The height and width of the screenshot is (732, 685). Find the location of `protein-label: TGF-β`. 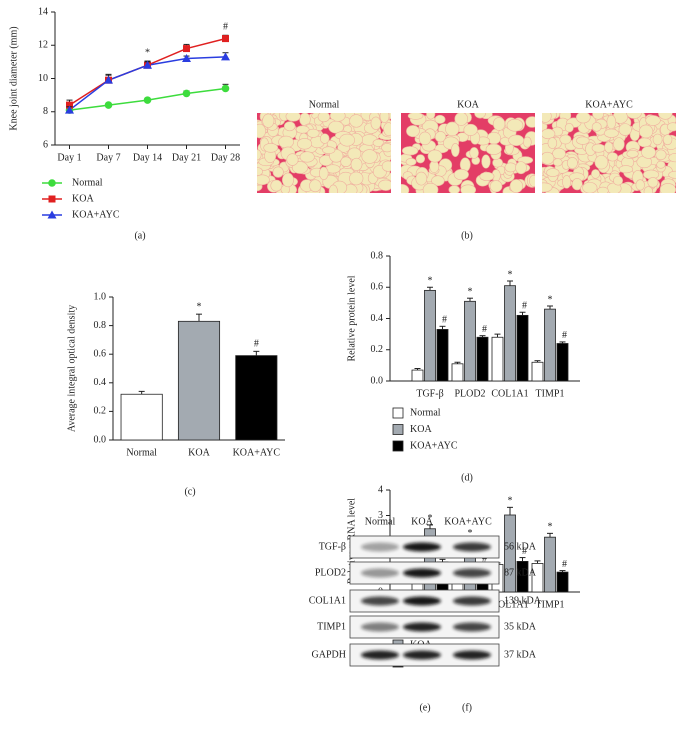

protein-label: TGF-β is located at coordinates (332, 546).